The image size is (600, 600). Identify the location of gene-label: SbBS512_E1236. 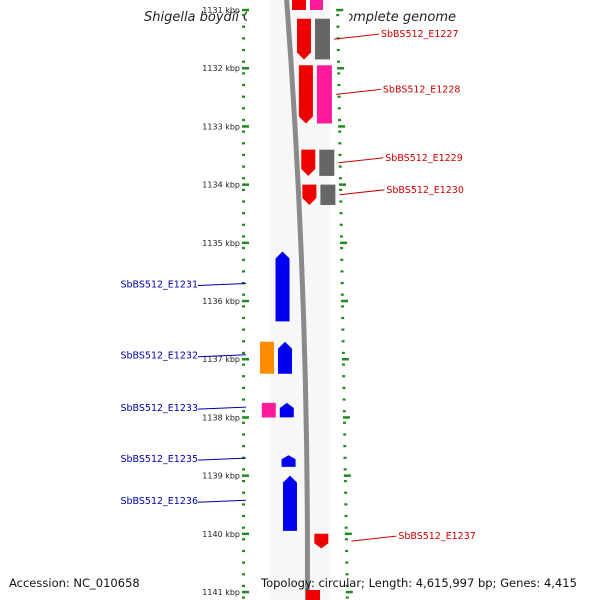
(159, 501).